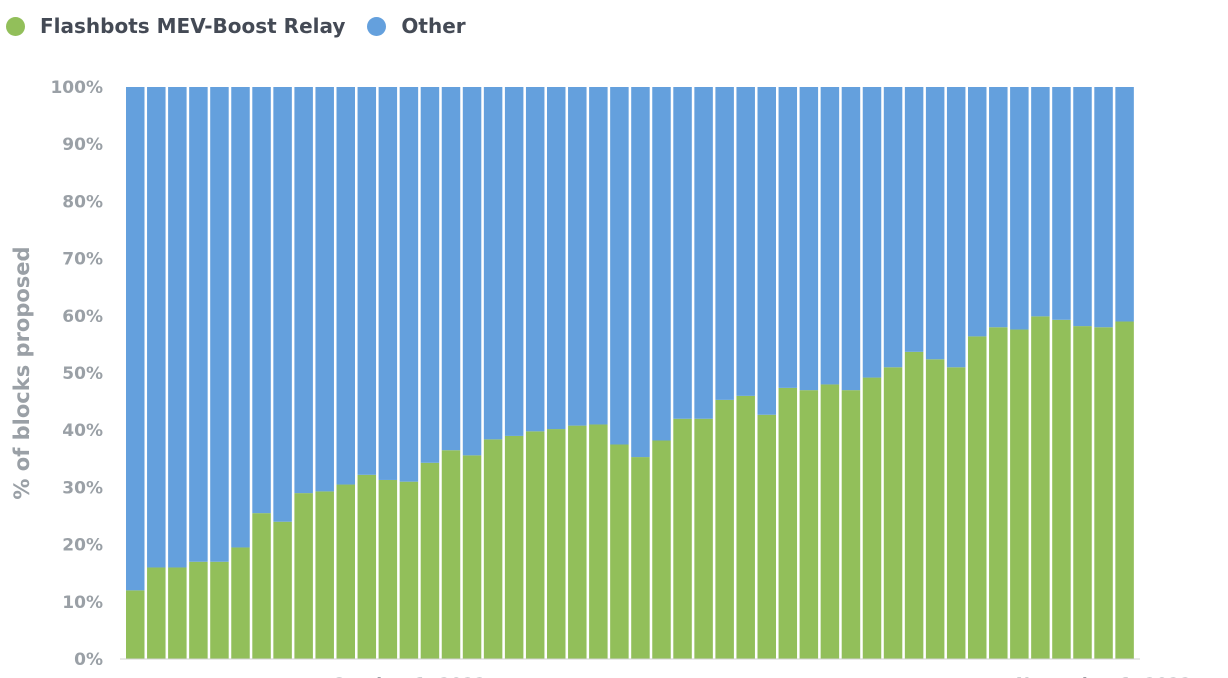 This screenshot has height=678, width=1228. What do you see at coordinates (82, 202) in the screenshot?
I see `y-tick-label: 80%` at bounding box center [82, 202].